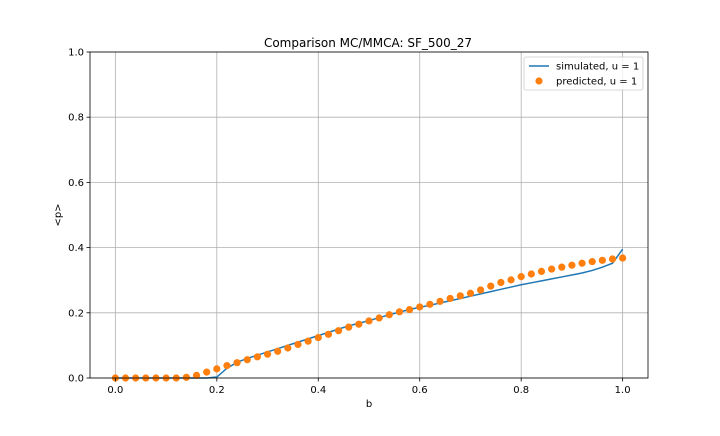  What do you see at coordinates (596, 82) in the screenshot?
I see `legend-label-predicted: predicted, u = 1` at bounding box center [596, 82].